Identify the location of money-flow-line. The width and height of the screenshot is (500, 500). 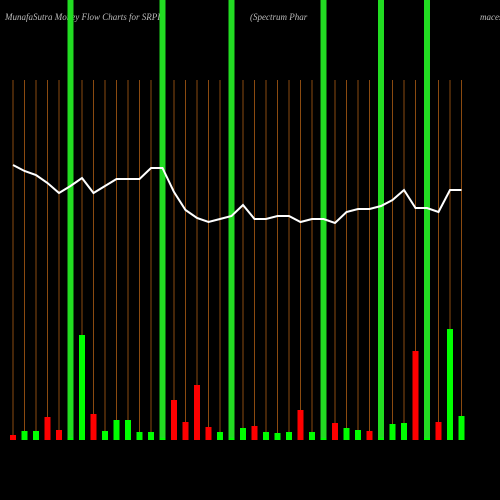
(237, 194).